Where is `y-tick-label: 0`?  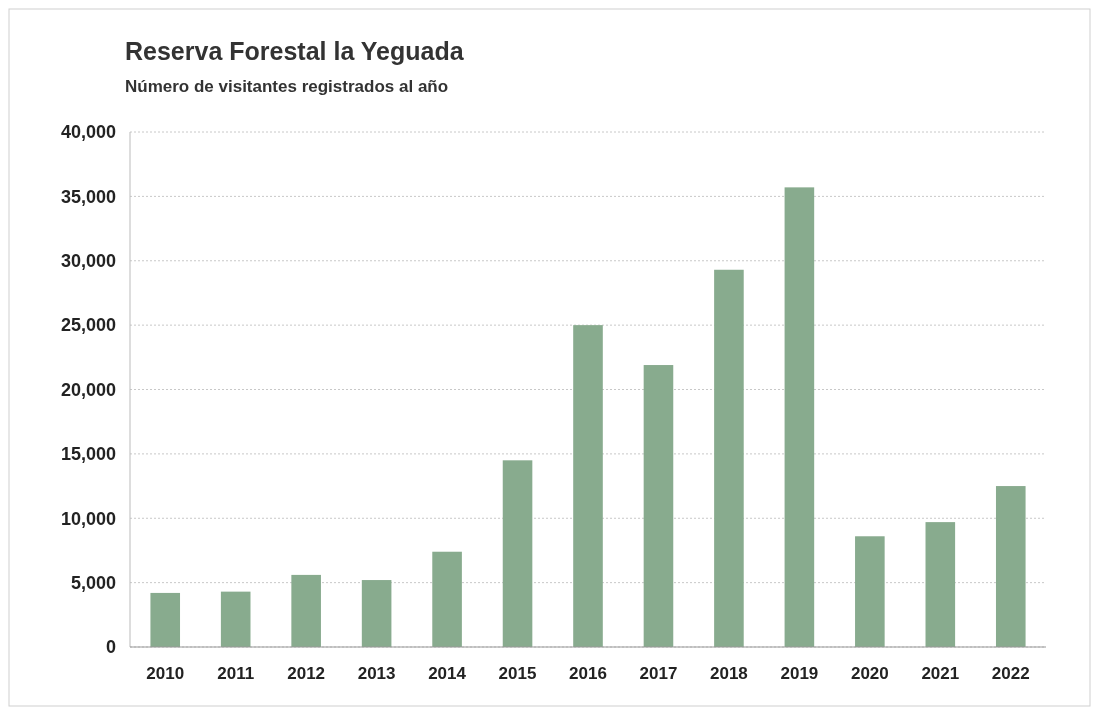 y-tick-label: 0 is located at coordinates (110, 647).